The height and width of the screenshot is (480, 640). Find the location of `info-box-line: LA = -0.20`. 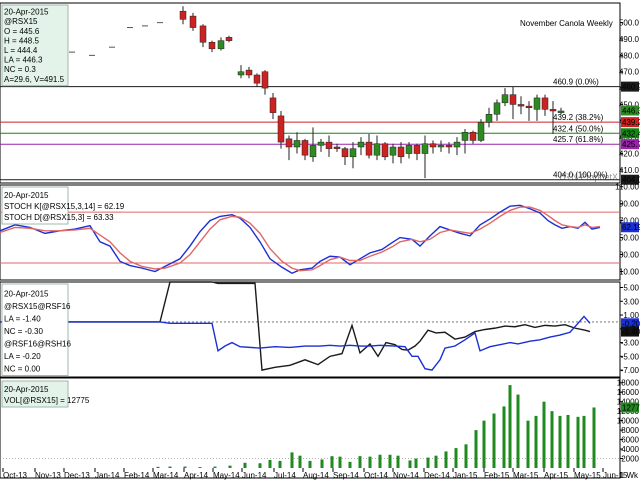

info-box-line: LA = -0.20 is located at coordinates (22, 356).